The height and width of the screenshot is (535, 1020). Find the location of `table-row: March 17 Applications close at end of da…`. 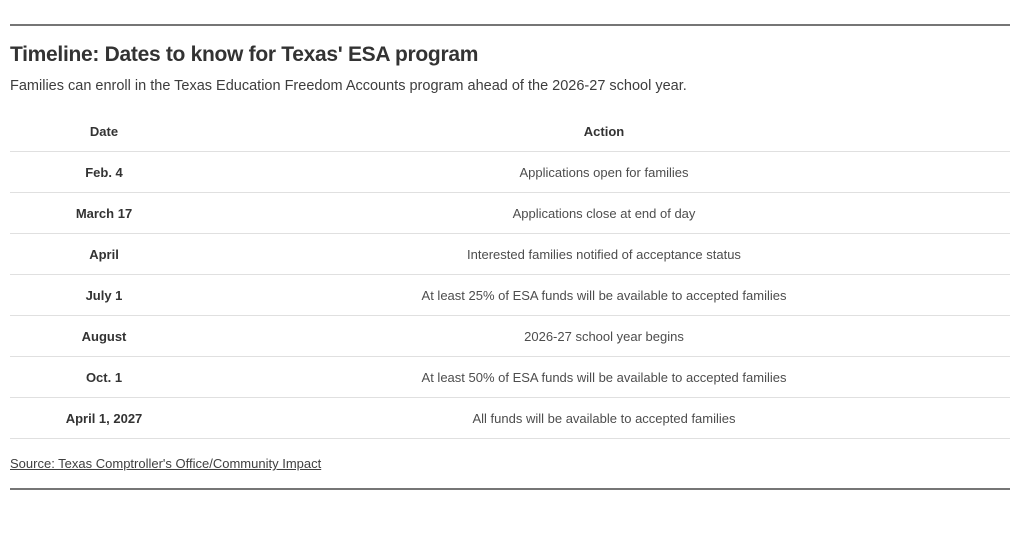

table-row: March 17 Applications close at end of da… is located at coordinates (510, 213).